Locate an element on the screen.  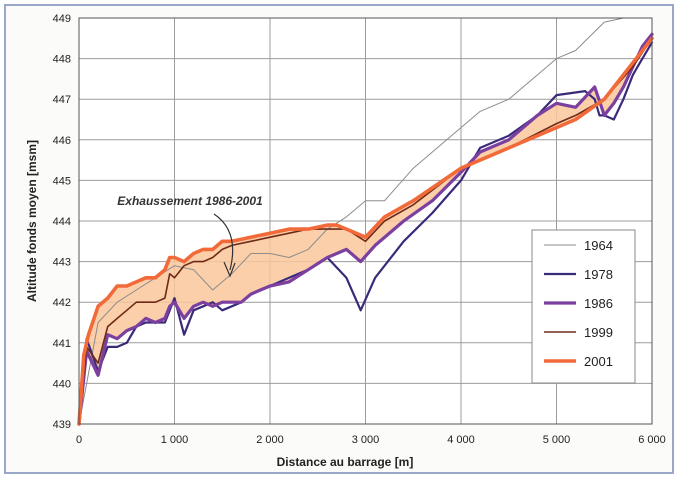
legend-label-2001: 2001 is located at coordinates (598, 361).